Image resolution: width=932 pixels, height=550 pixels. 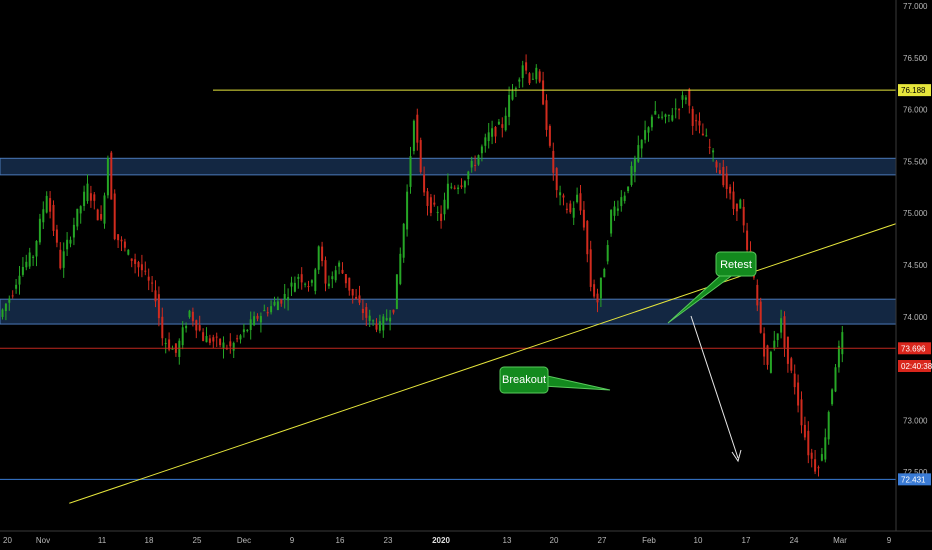 I want to click on x-tick-label: 2020, so click(x=441, y=540).